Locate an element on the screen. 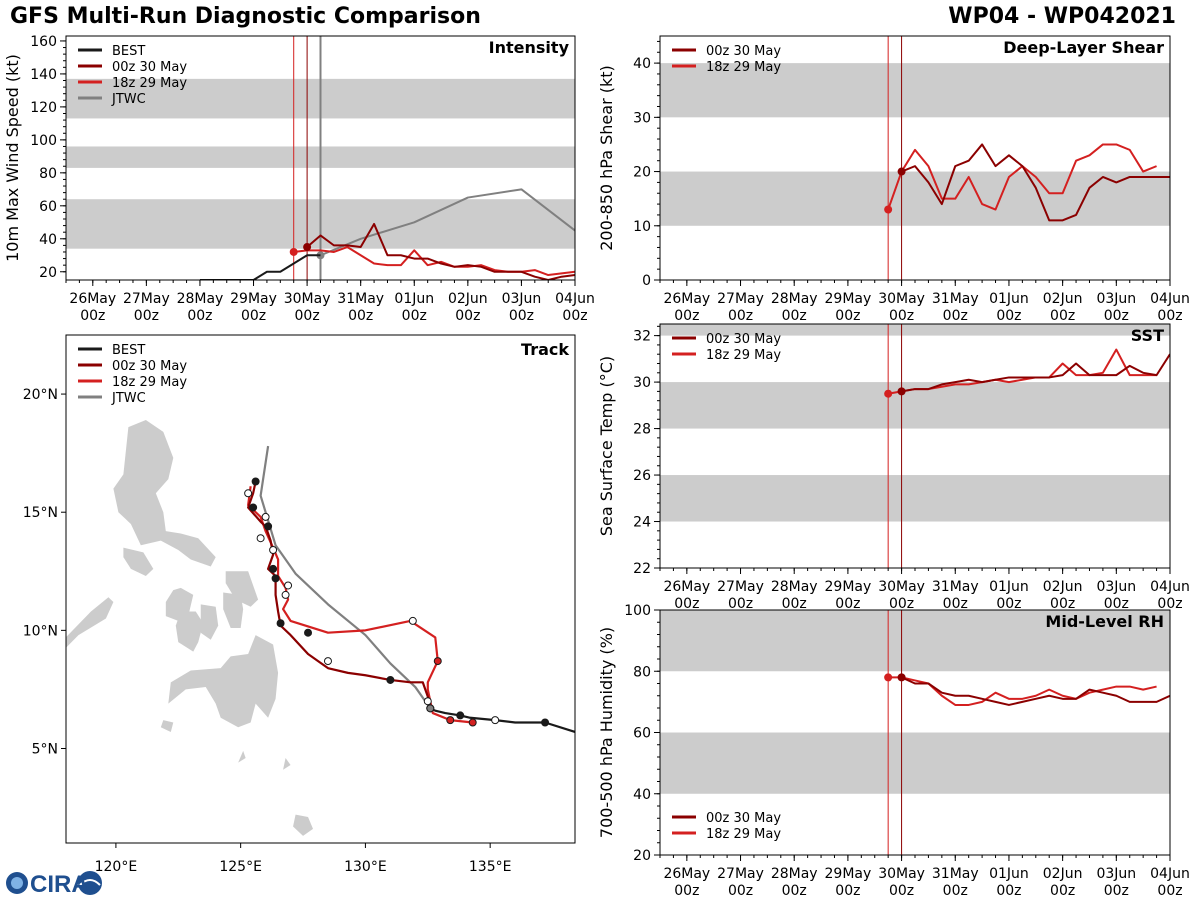 The image size is (1200, 902). intensity-xtick-day: 29May is located at coordinates (253, 299).